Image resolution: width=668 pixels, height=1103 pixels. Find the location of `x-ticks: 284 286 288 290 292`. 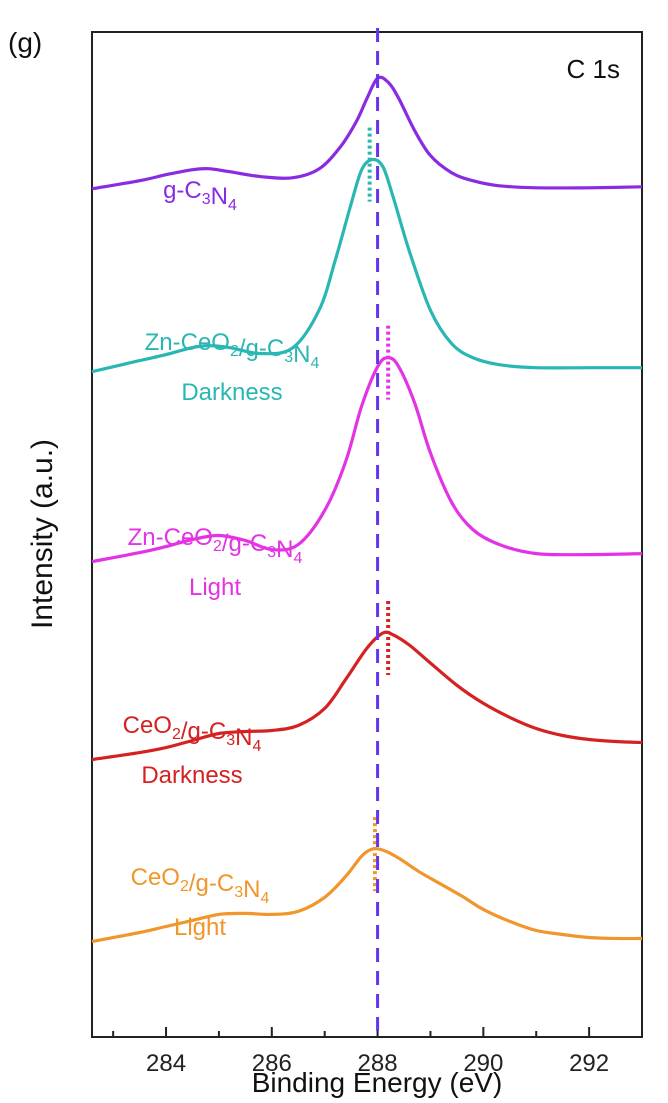

x-ticks: 284 286 288 290 292 is located at coordinates (360, 1052).